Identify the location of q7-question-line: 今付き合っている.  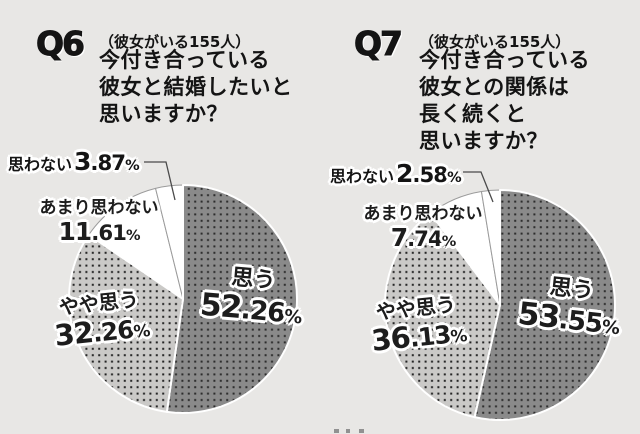
(504, 60).